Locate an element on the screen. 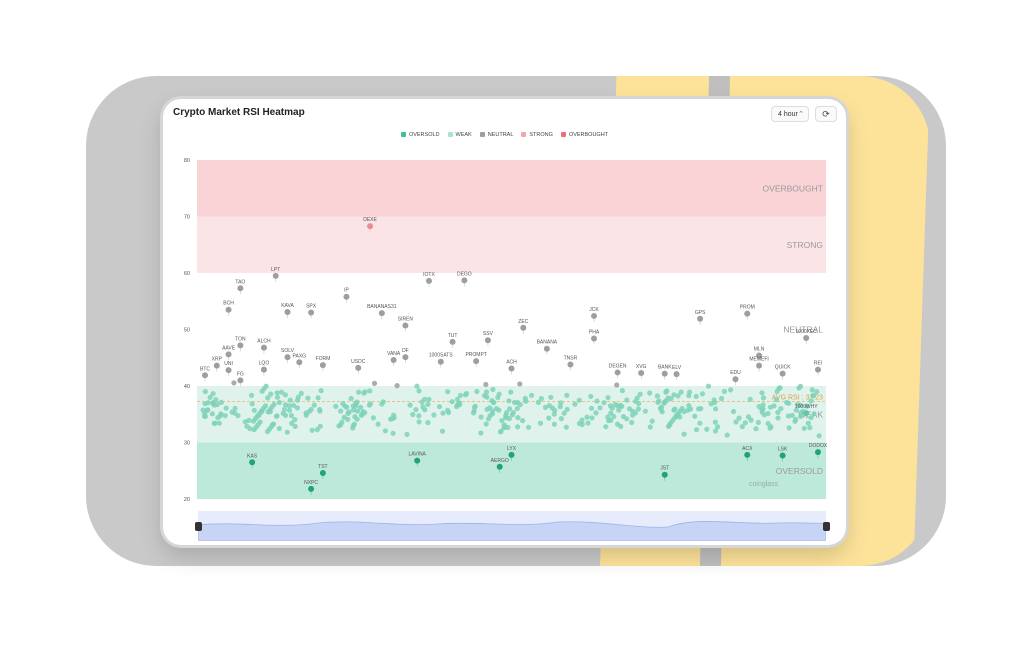 Image resolution: width=1024 pixels, height=650 pixels. point-pha is located at coordinates (594, 338).